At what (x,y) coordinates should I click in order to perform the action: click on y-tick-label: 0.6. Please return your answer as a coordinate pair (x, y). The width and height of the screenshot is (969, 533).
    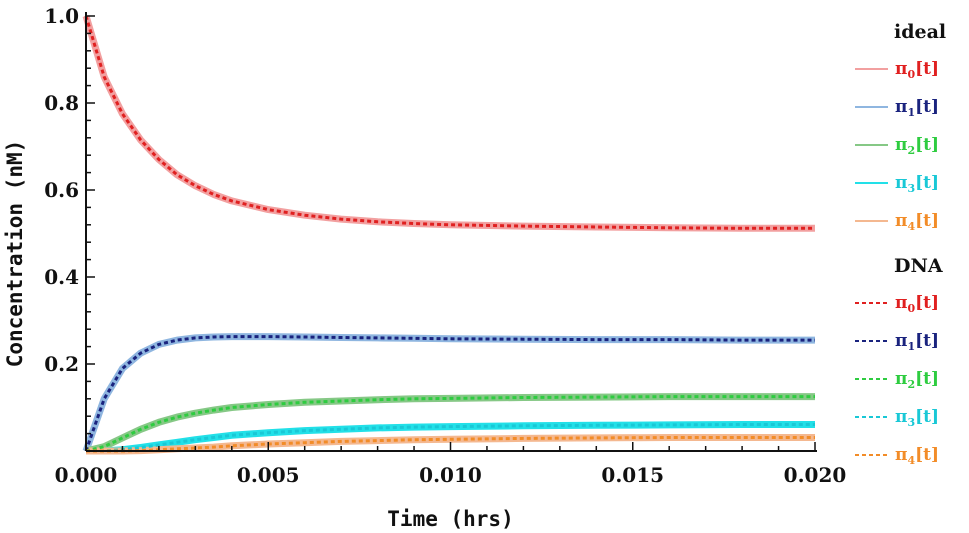
    Looking at the image, I should click on (61, 190).